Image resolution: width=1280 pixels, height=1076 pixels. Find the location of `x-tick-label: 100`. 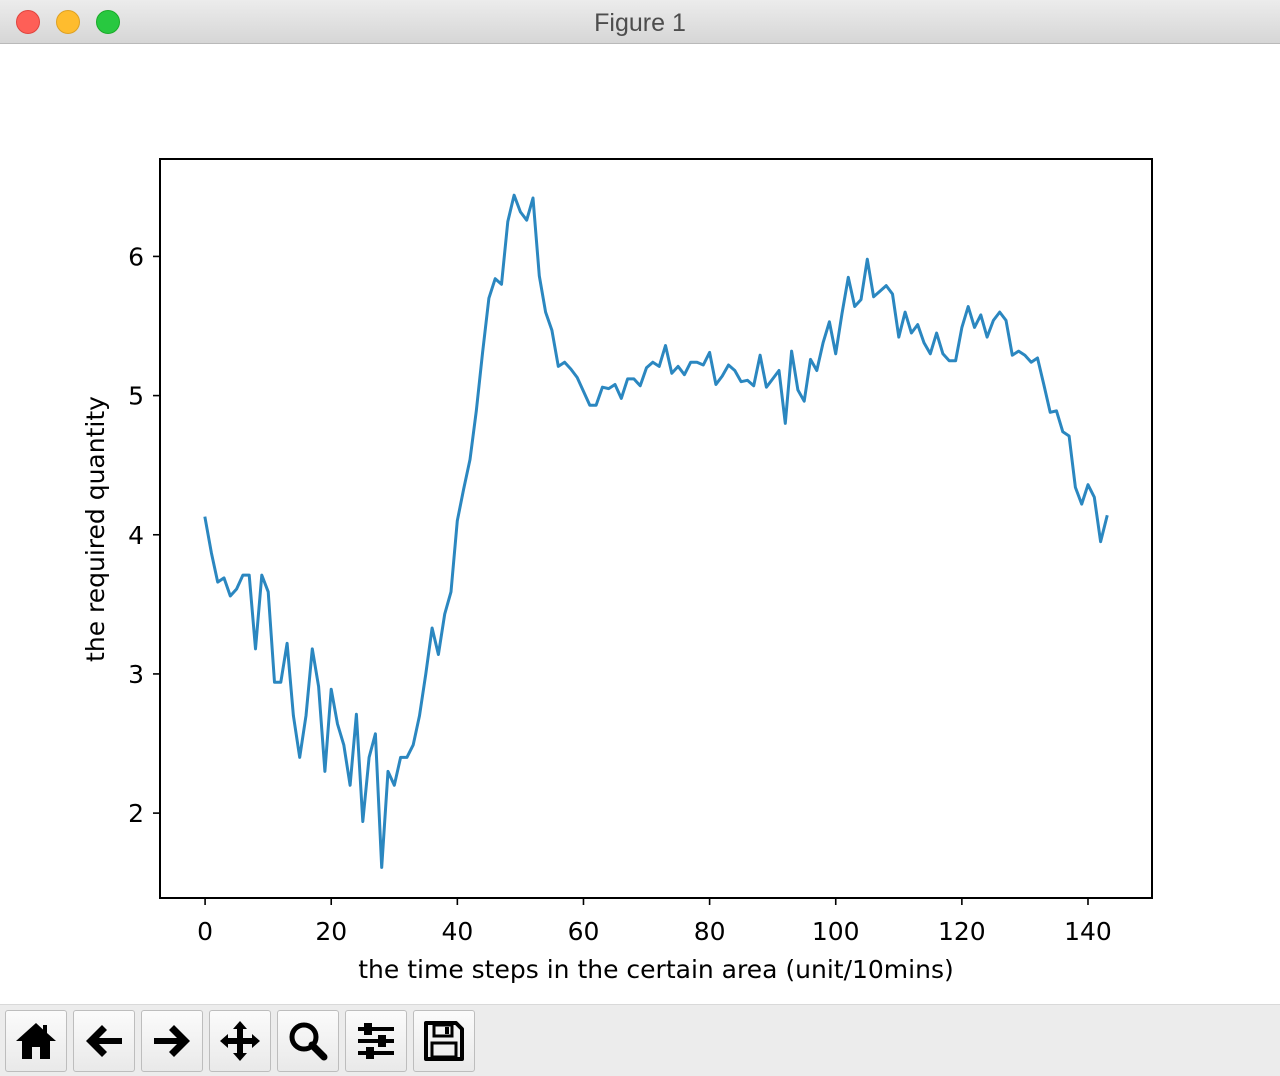

x-tick-label: 100 is located at coordinates (836, 931).